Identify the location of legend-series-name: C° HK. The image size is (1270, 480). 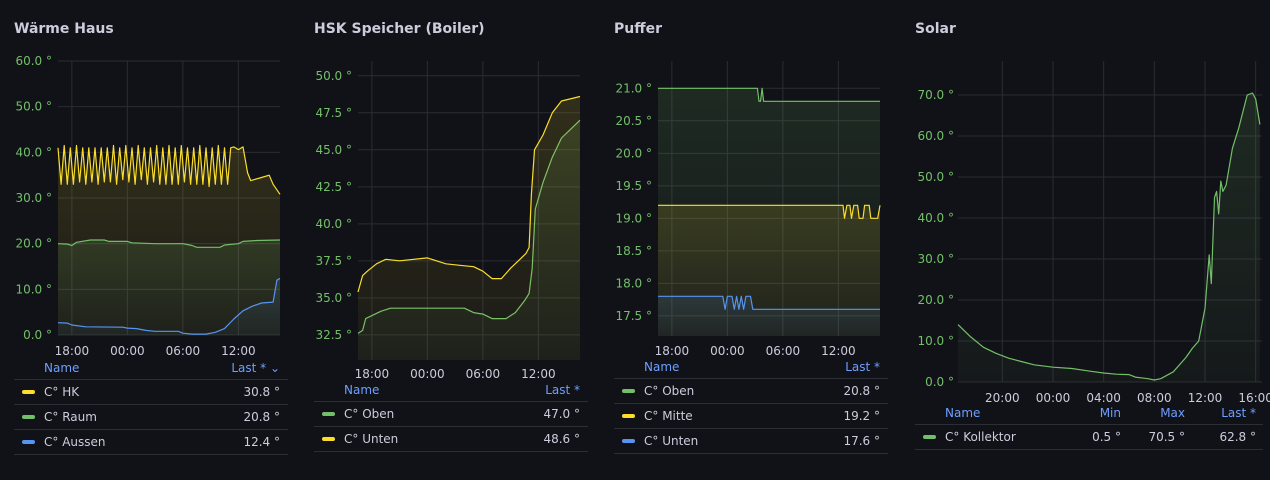
(62, 392).